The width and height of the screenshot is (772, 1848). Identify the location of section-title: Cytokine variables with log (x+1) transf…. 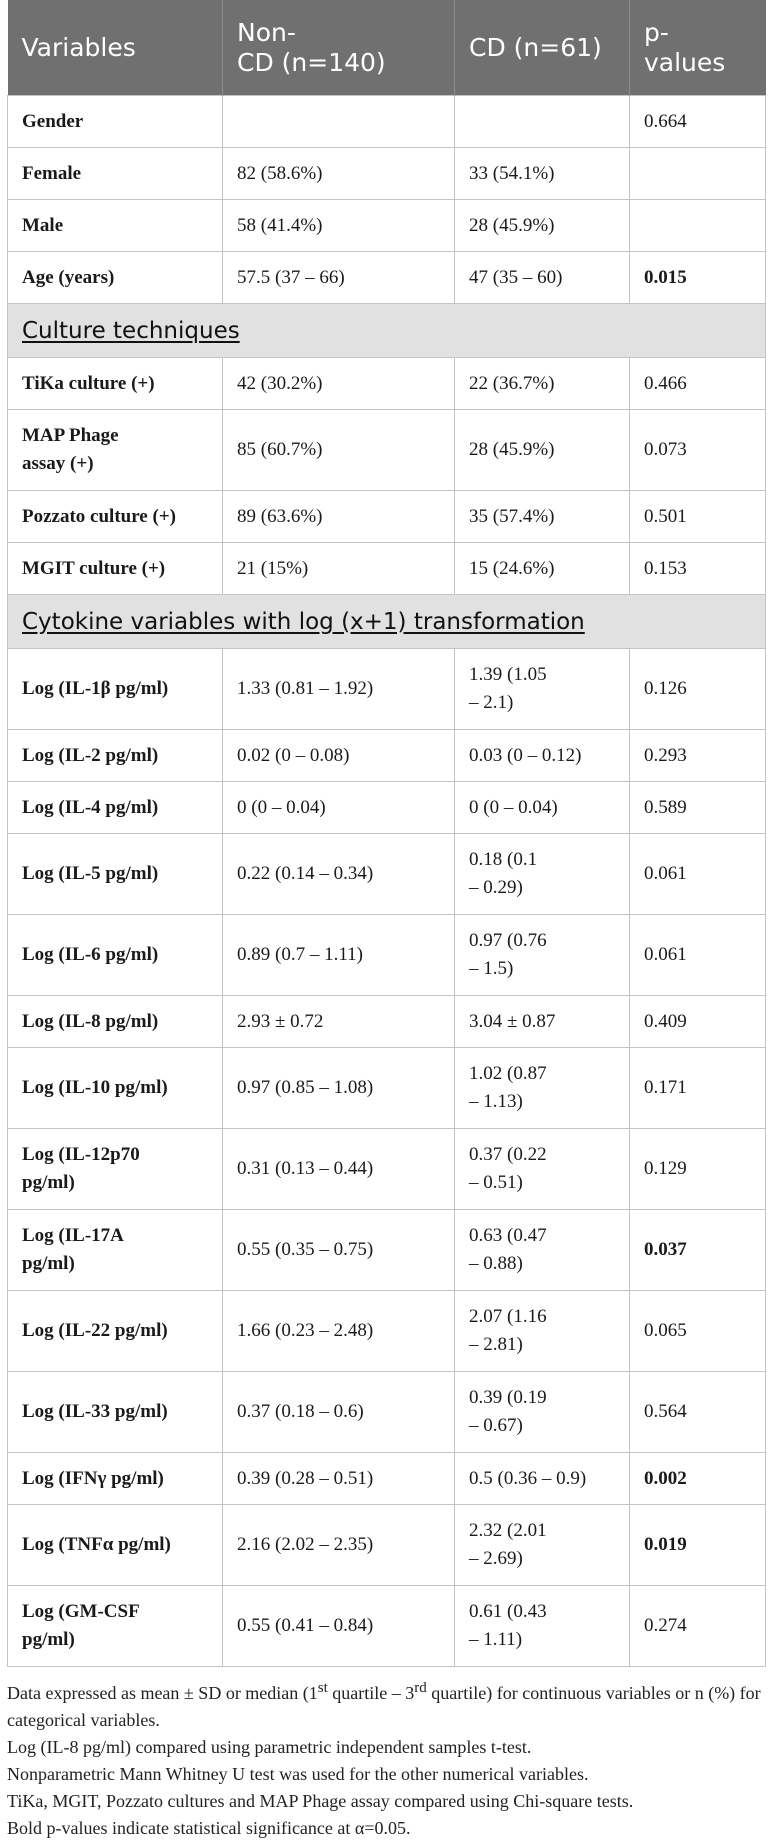
(303, 621).